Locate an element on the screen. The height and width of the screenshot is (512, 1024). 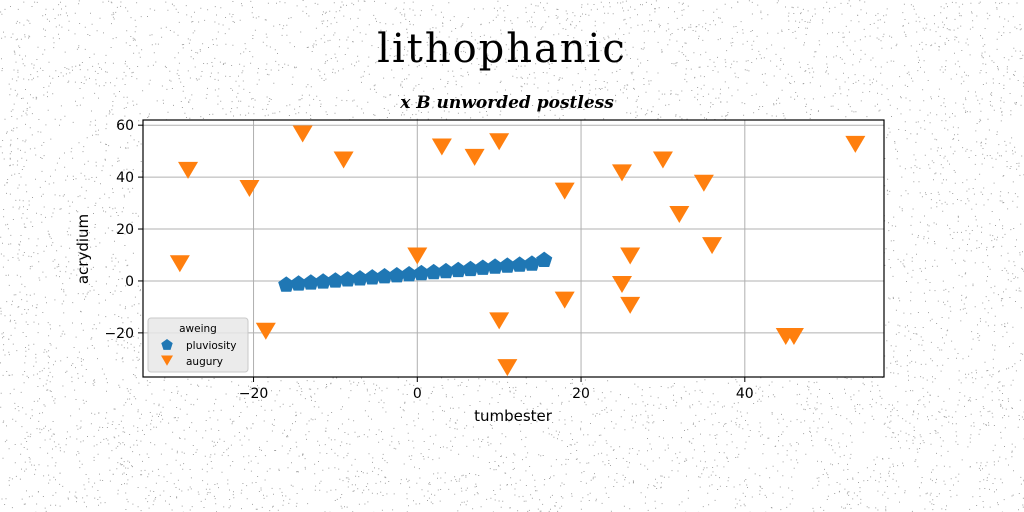
axes-title: x B unworded postless is located at coordinates (506, 103).